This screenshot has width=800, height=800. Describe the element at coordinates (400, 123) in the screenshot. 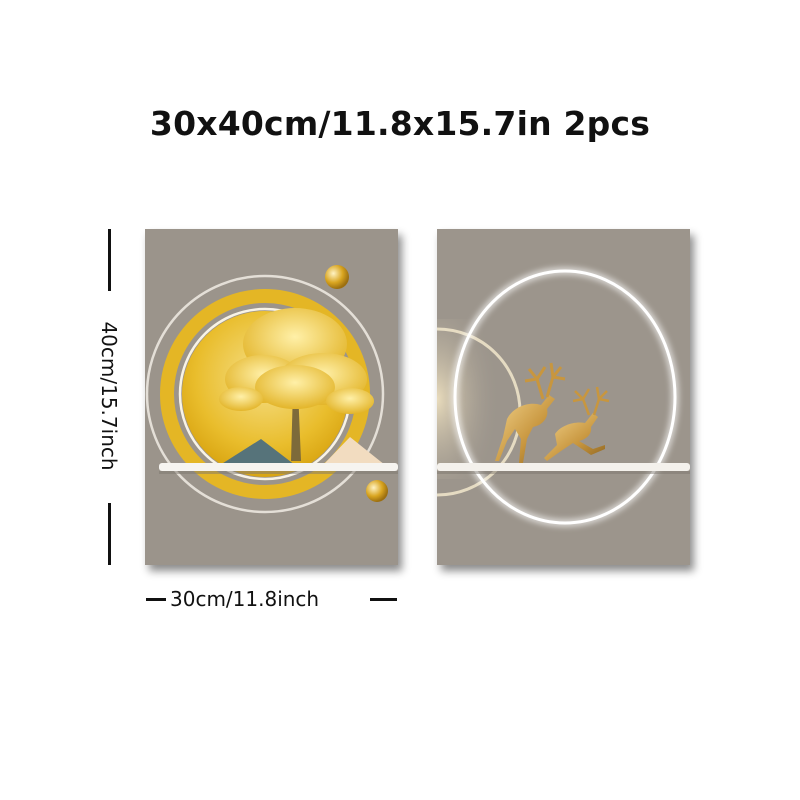

I see `size-title: 30x40cm/11.8x15.7in 2pcs` at that location.